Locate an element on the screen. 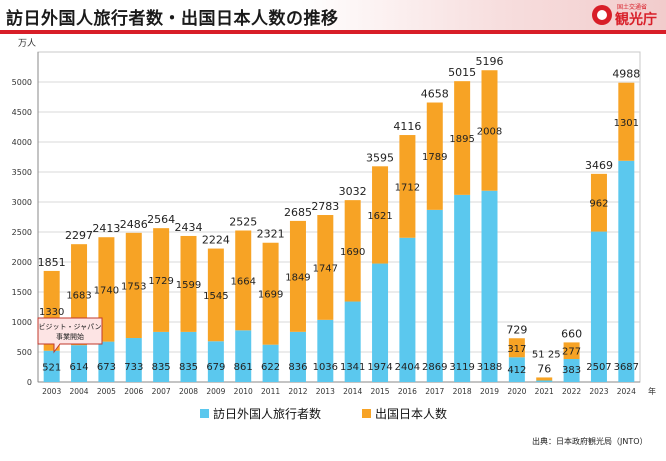  total-label: 660 is located at coordinates (571, 333).